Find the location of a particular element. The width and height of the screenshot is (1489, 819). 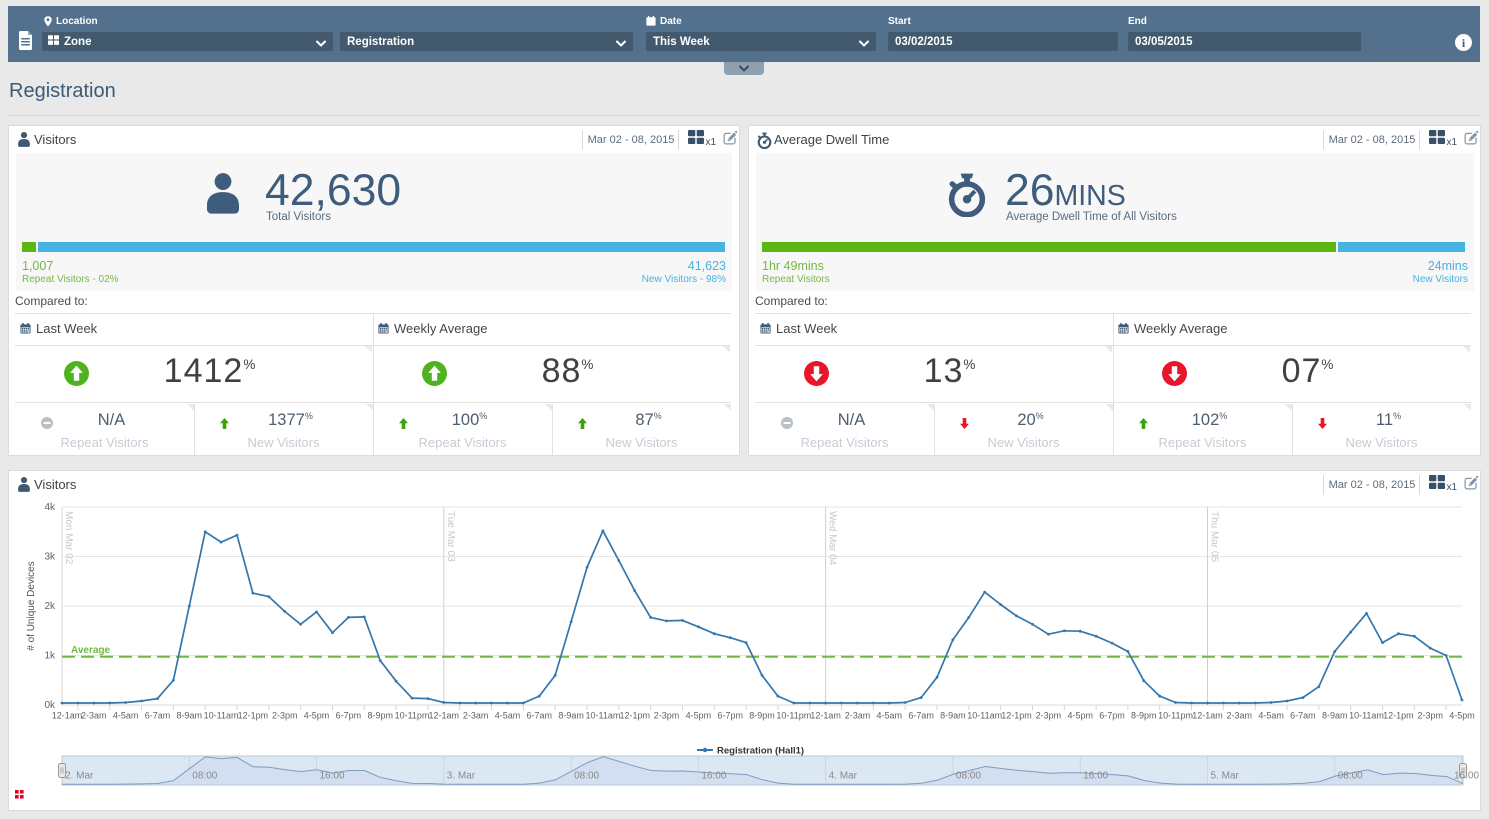

svg-text: 4k is located at coordinates (50, 507).